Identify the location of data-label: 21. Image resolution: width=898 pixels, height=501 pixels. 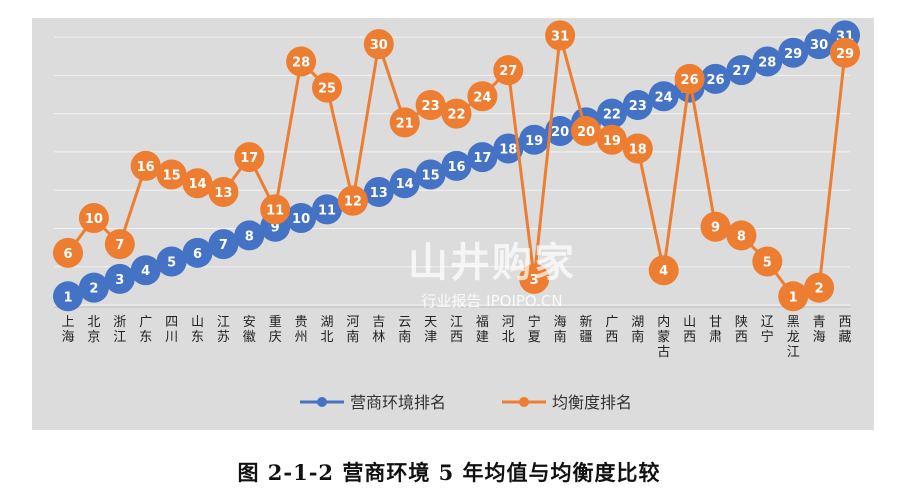
(405, 123).